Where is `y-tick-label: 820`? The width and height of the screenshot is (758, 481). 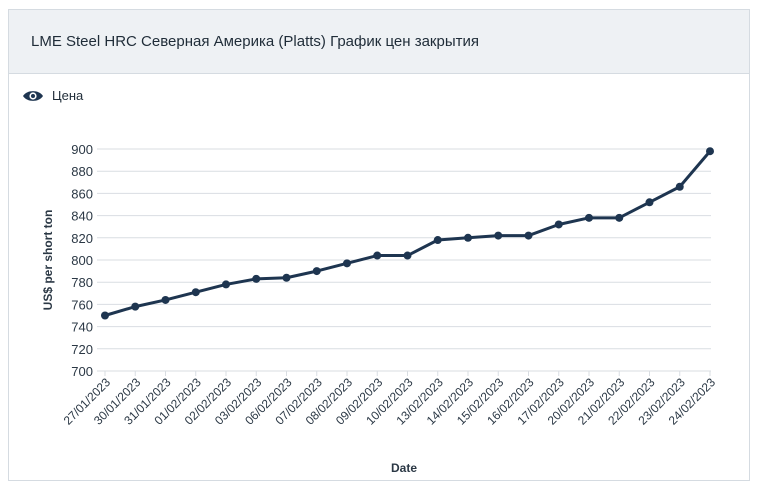
y-tick-label: 820 is located at coordinates (82, 238).